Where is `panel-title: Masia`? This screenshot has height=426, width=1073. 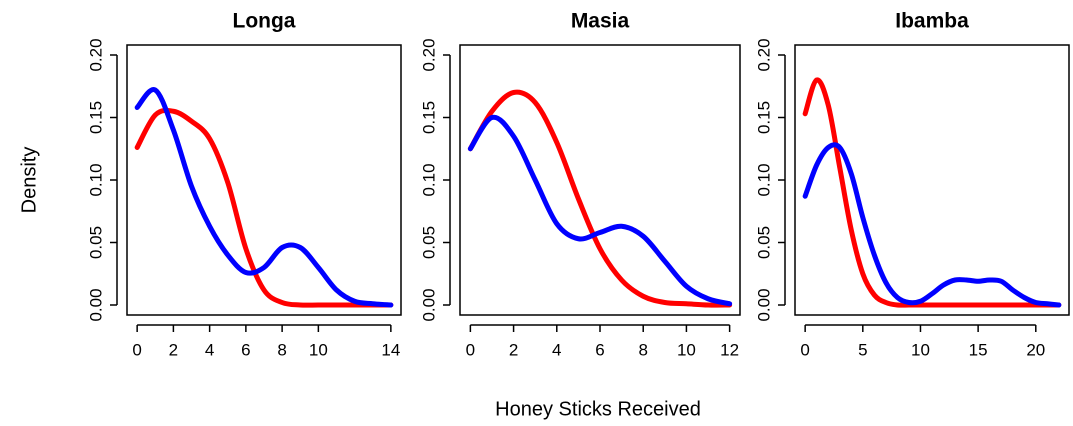
panel-title: Masia is located at coordinates (600, 21).